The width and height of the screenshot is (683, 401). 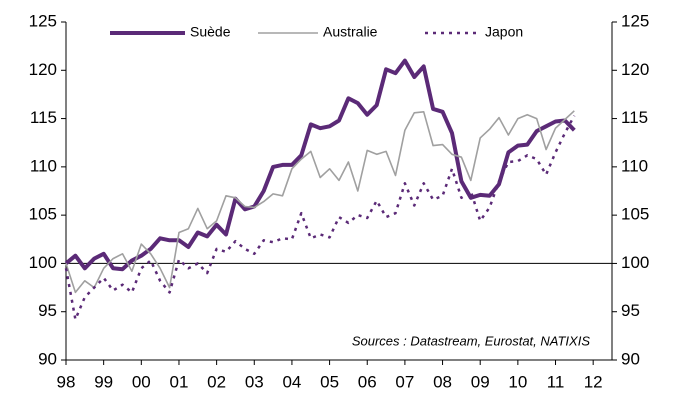 I want to click on y-tick-label: 125, so click(x=43, y=20).